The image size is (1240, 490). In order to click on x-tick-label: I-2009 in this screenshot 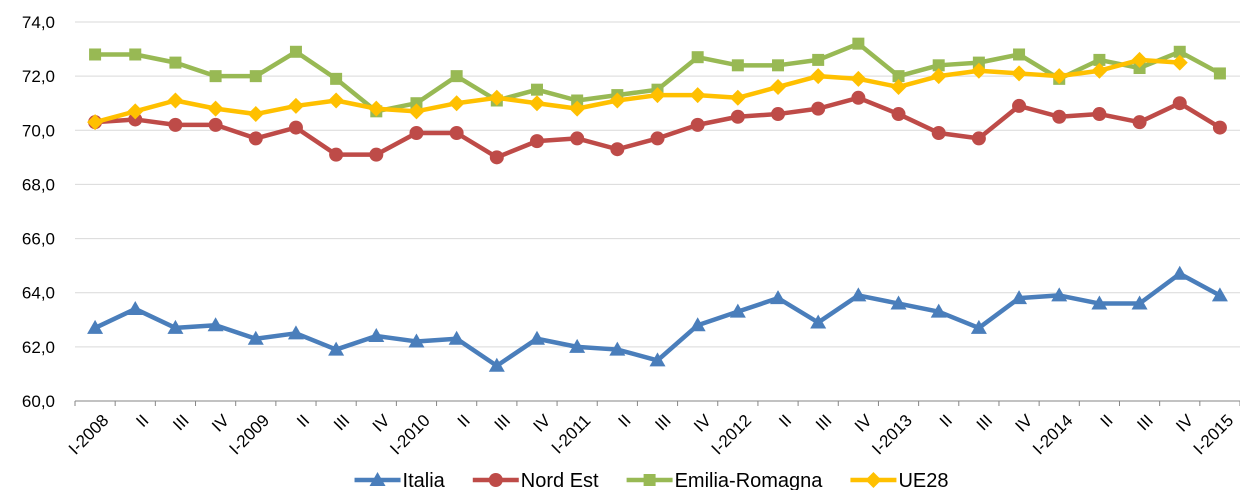, I will do `click(250, 435)`.